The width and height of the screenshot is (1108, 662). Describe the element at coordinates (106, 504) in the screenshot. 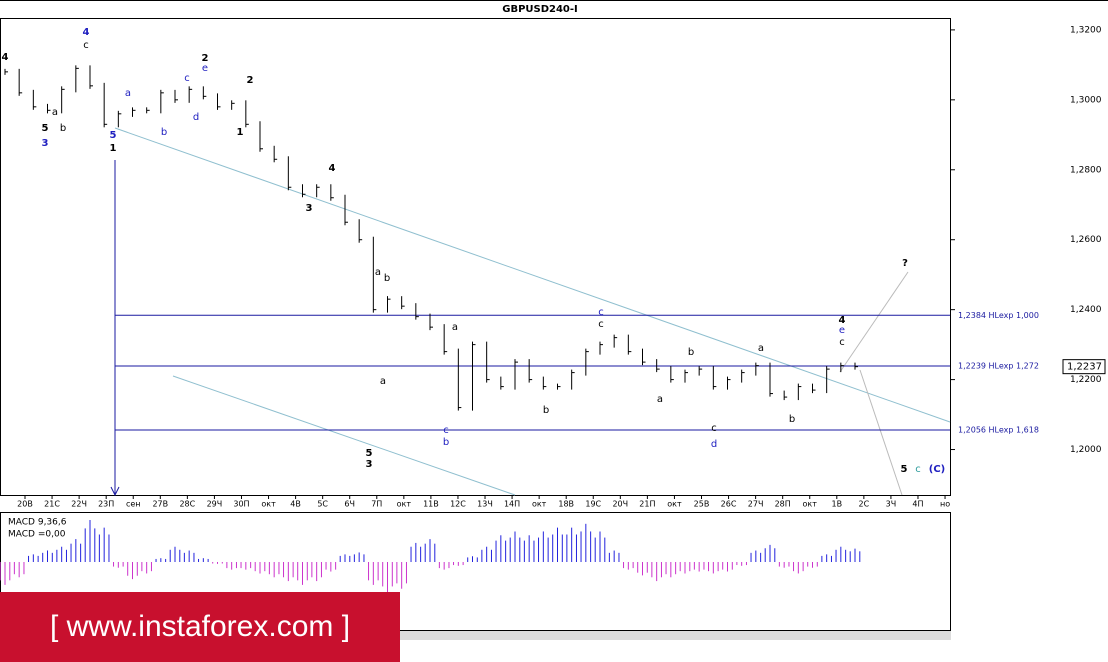

I see `x-tick-label: 23П` at that location.